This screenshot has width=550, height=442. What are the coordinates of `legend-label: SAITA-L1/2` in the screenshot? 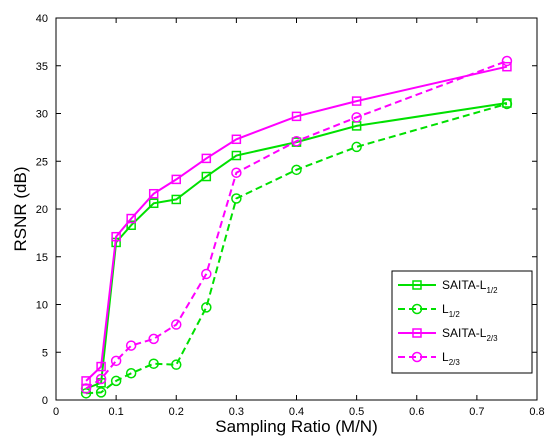 It's located at (470, 286).